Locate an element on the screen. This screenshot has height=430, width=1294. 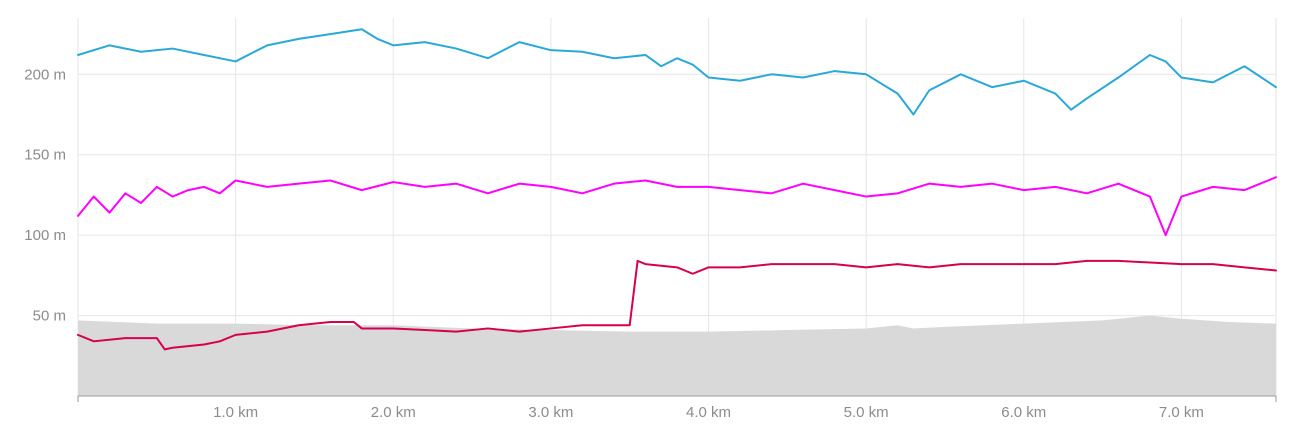
x-tick-label-0: 1.0 km is located at coordinates (235, 412).